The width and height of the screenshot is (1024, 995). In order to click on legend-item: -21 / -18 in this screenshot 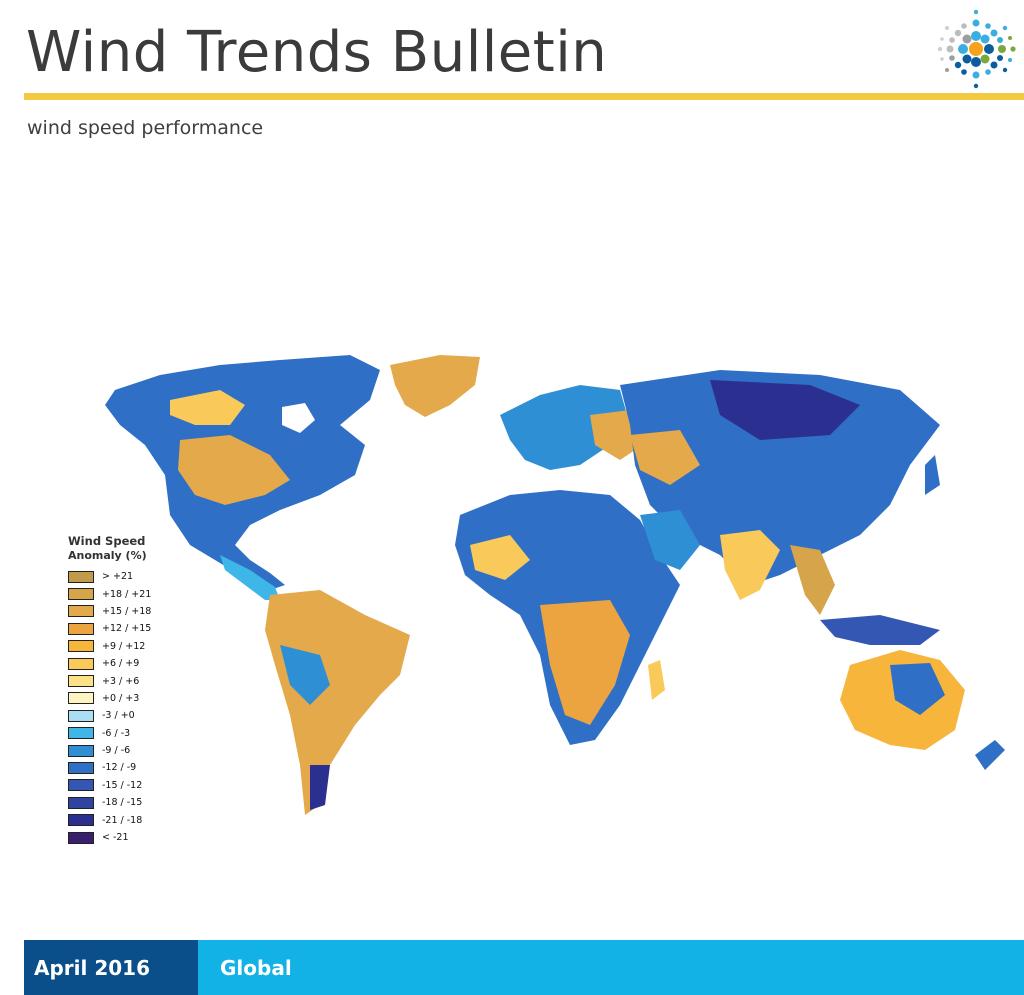, I will do `click(133, 819)`.